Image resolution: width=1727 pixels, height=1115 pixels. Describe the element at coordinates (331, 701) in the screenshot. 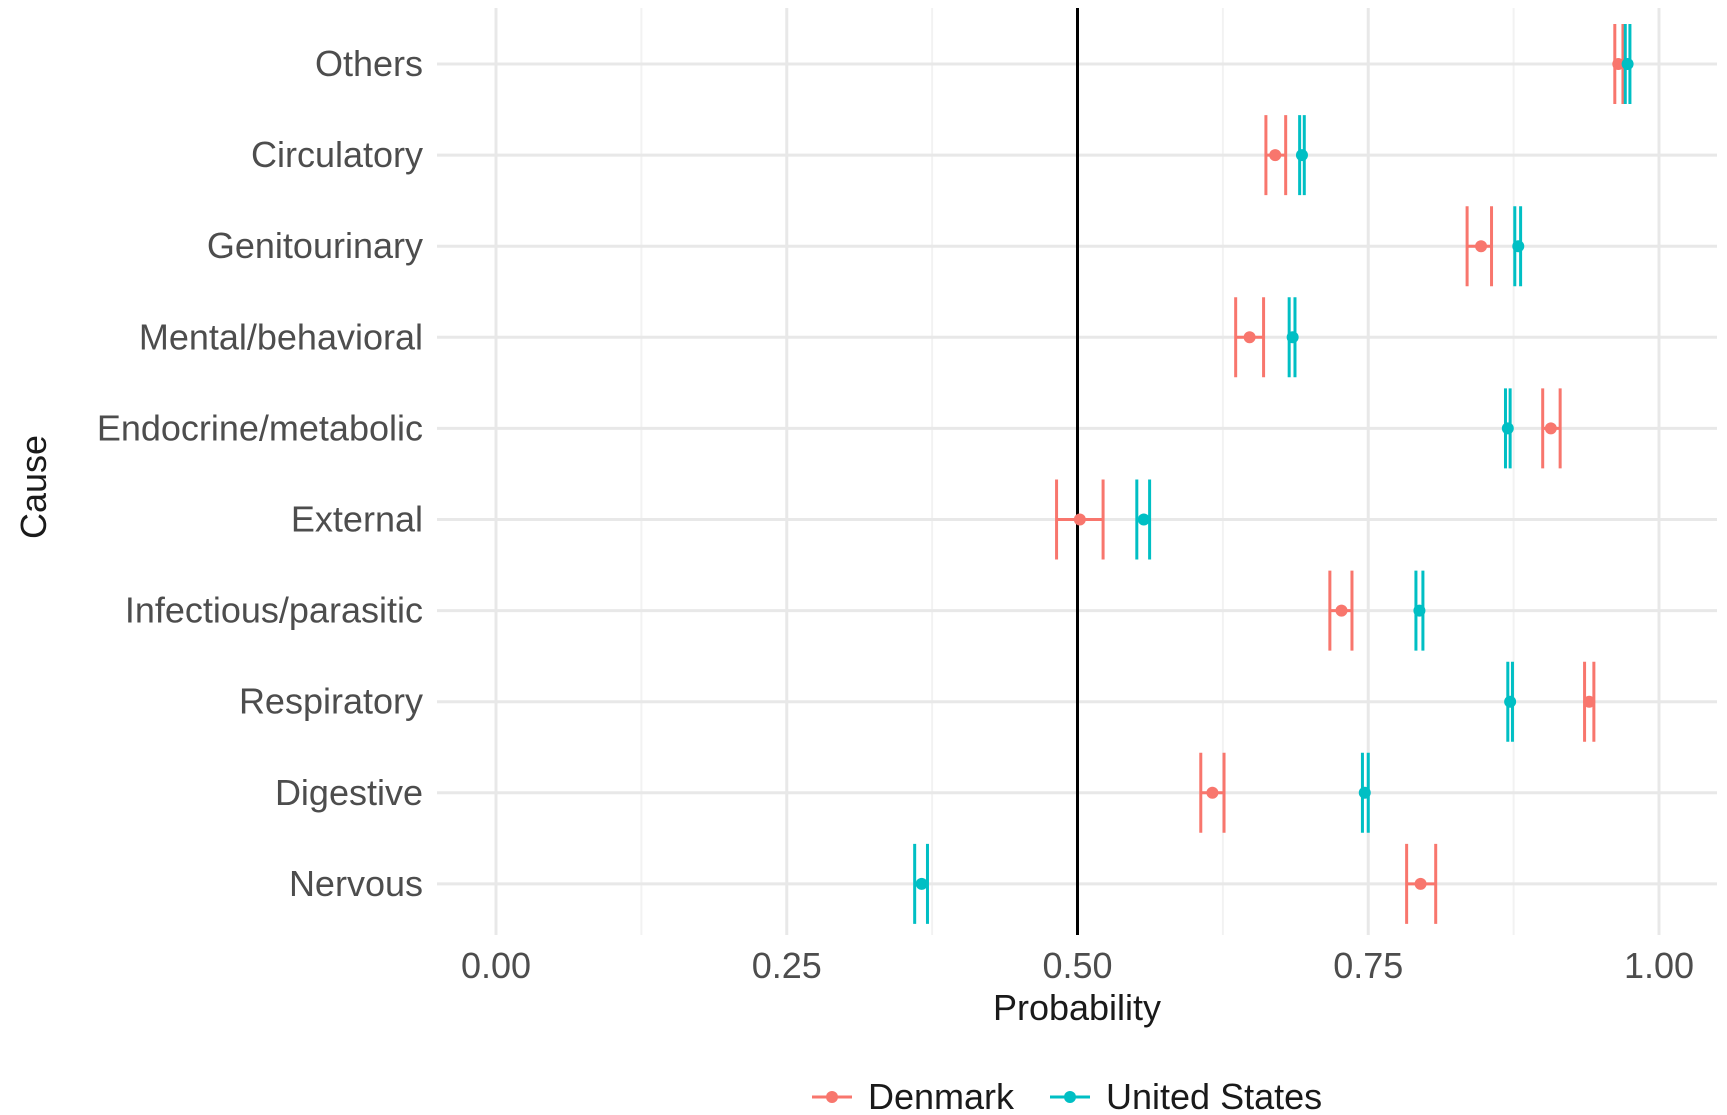

I see `category-label: Respiratory` at that location.